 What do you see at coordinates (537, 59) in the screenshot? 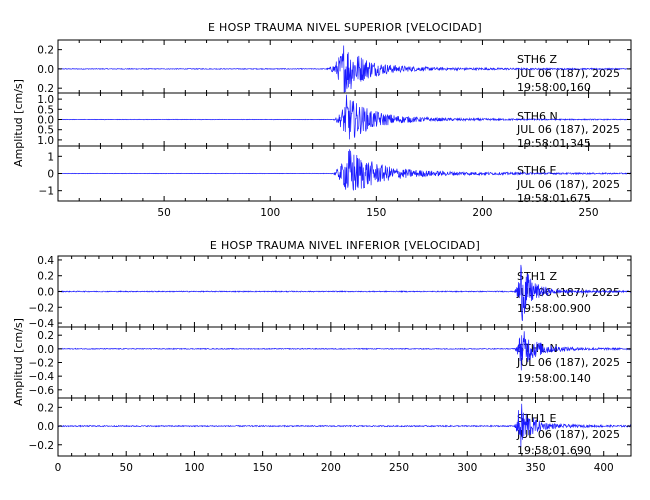
I see `station-label: STH6 Z` at bounding box center [537, 59].